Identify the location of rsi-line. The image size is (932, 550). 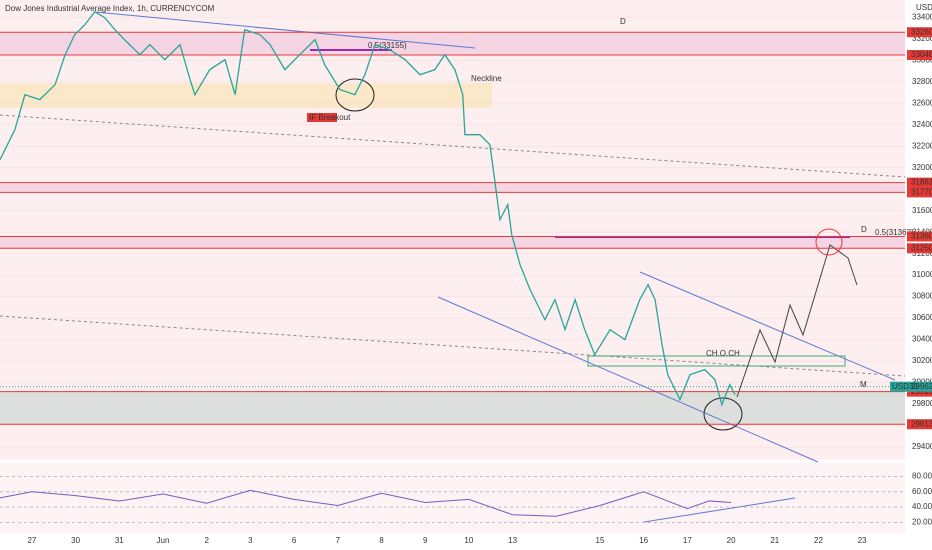
(366, 503).